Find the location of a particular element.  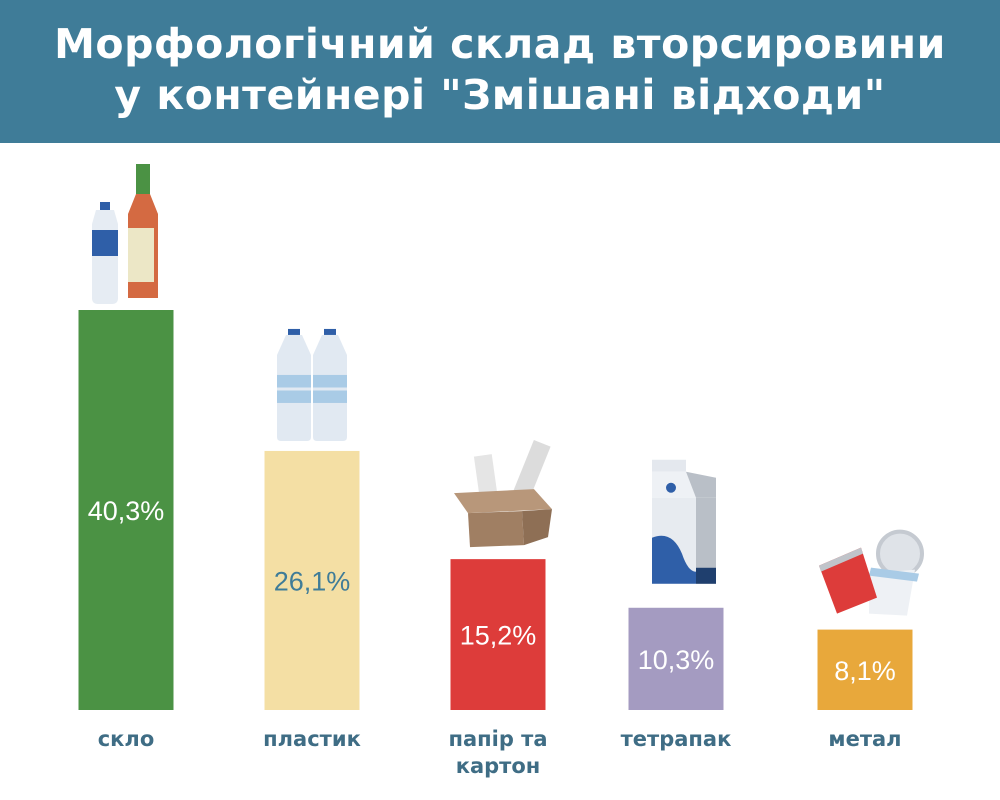

value-label: 26,1% is located at coordinates (312, 581).